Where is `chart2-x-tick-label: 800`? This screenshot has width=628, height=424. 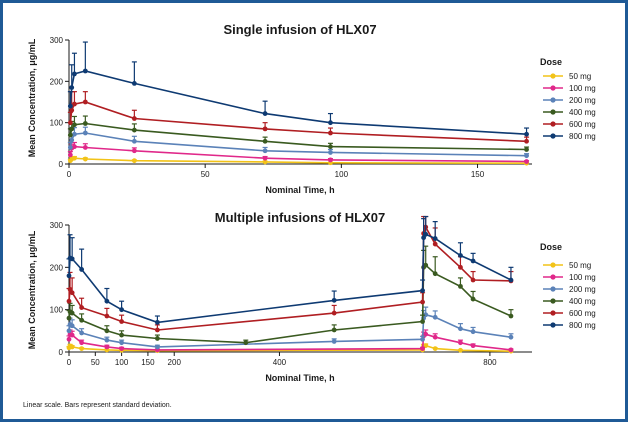 chart2-x-tick-label: 800 is located at coordinates (490, 362).